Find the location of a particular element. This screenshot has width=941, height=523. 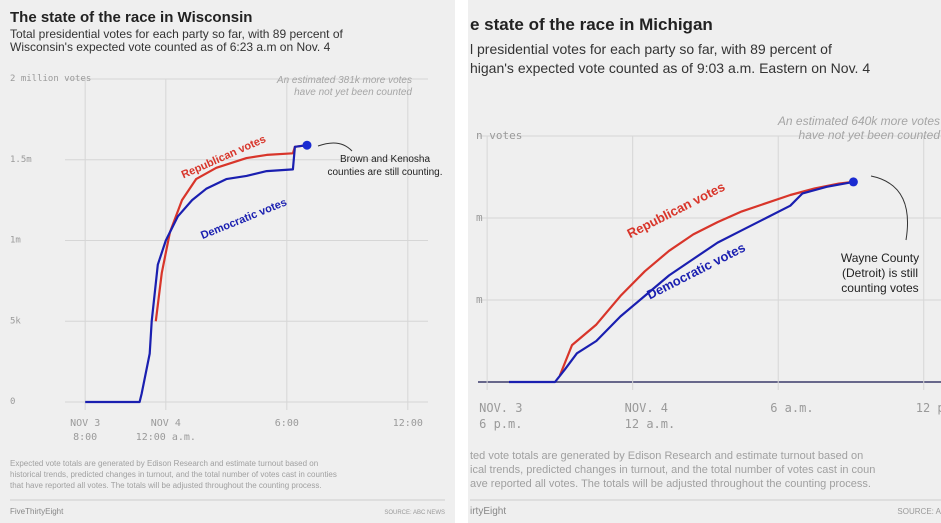

annotation-note: An estimated 640k more votes is located at coordinates (858, 121).